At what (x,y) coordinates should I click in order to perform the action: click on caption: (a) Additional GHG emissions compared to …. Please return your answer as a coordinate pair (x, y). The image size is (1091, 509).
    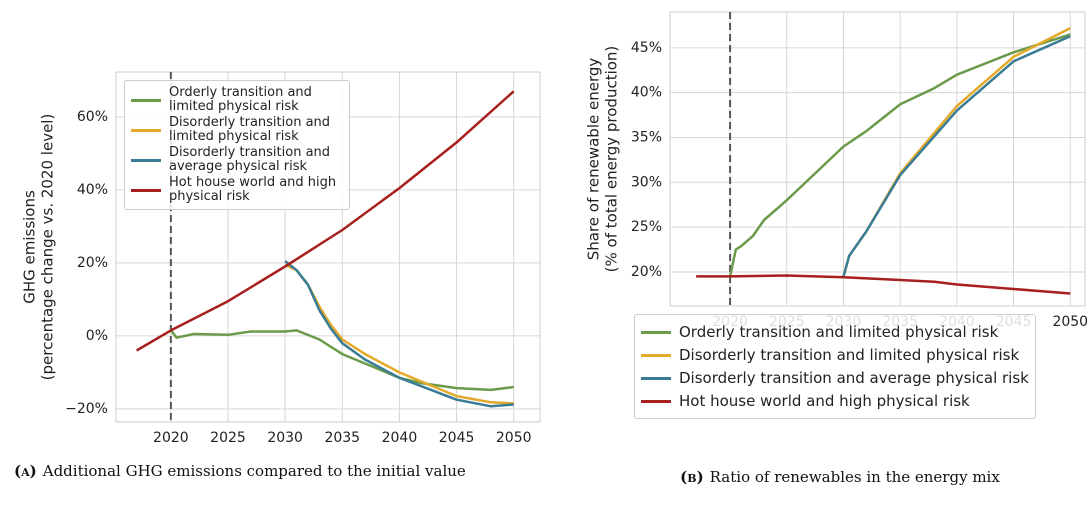
    Looking at the image, I should click on (286, 471).